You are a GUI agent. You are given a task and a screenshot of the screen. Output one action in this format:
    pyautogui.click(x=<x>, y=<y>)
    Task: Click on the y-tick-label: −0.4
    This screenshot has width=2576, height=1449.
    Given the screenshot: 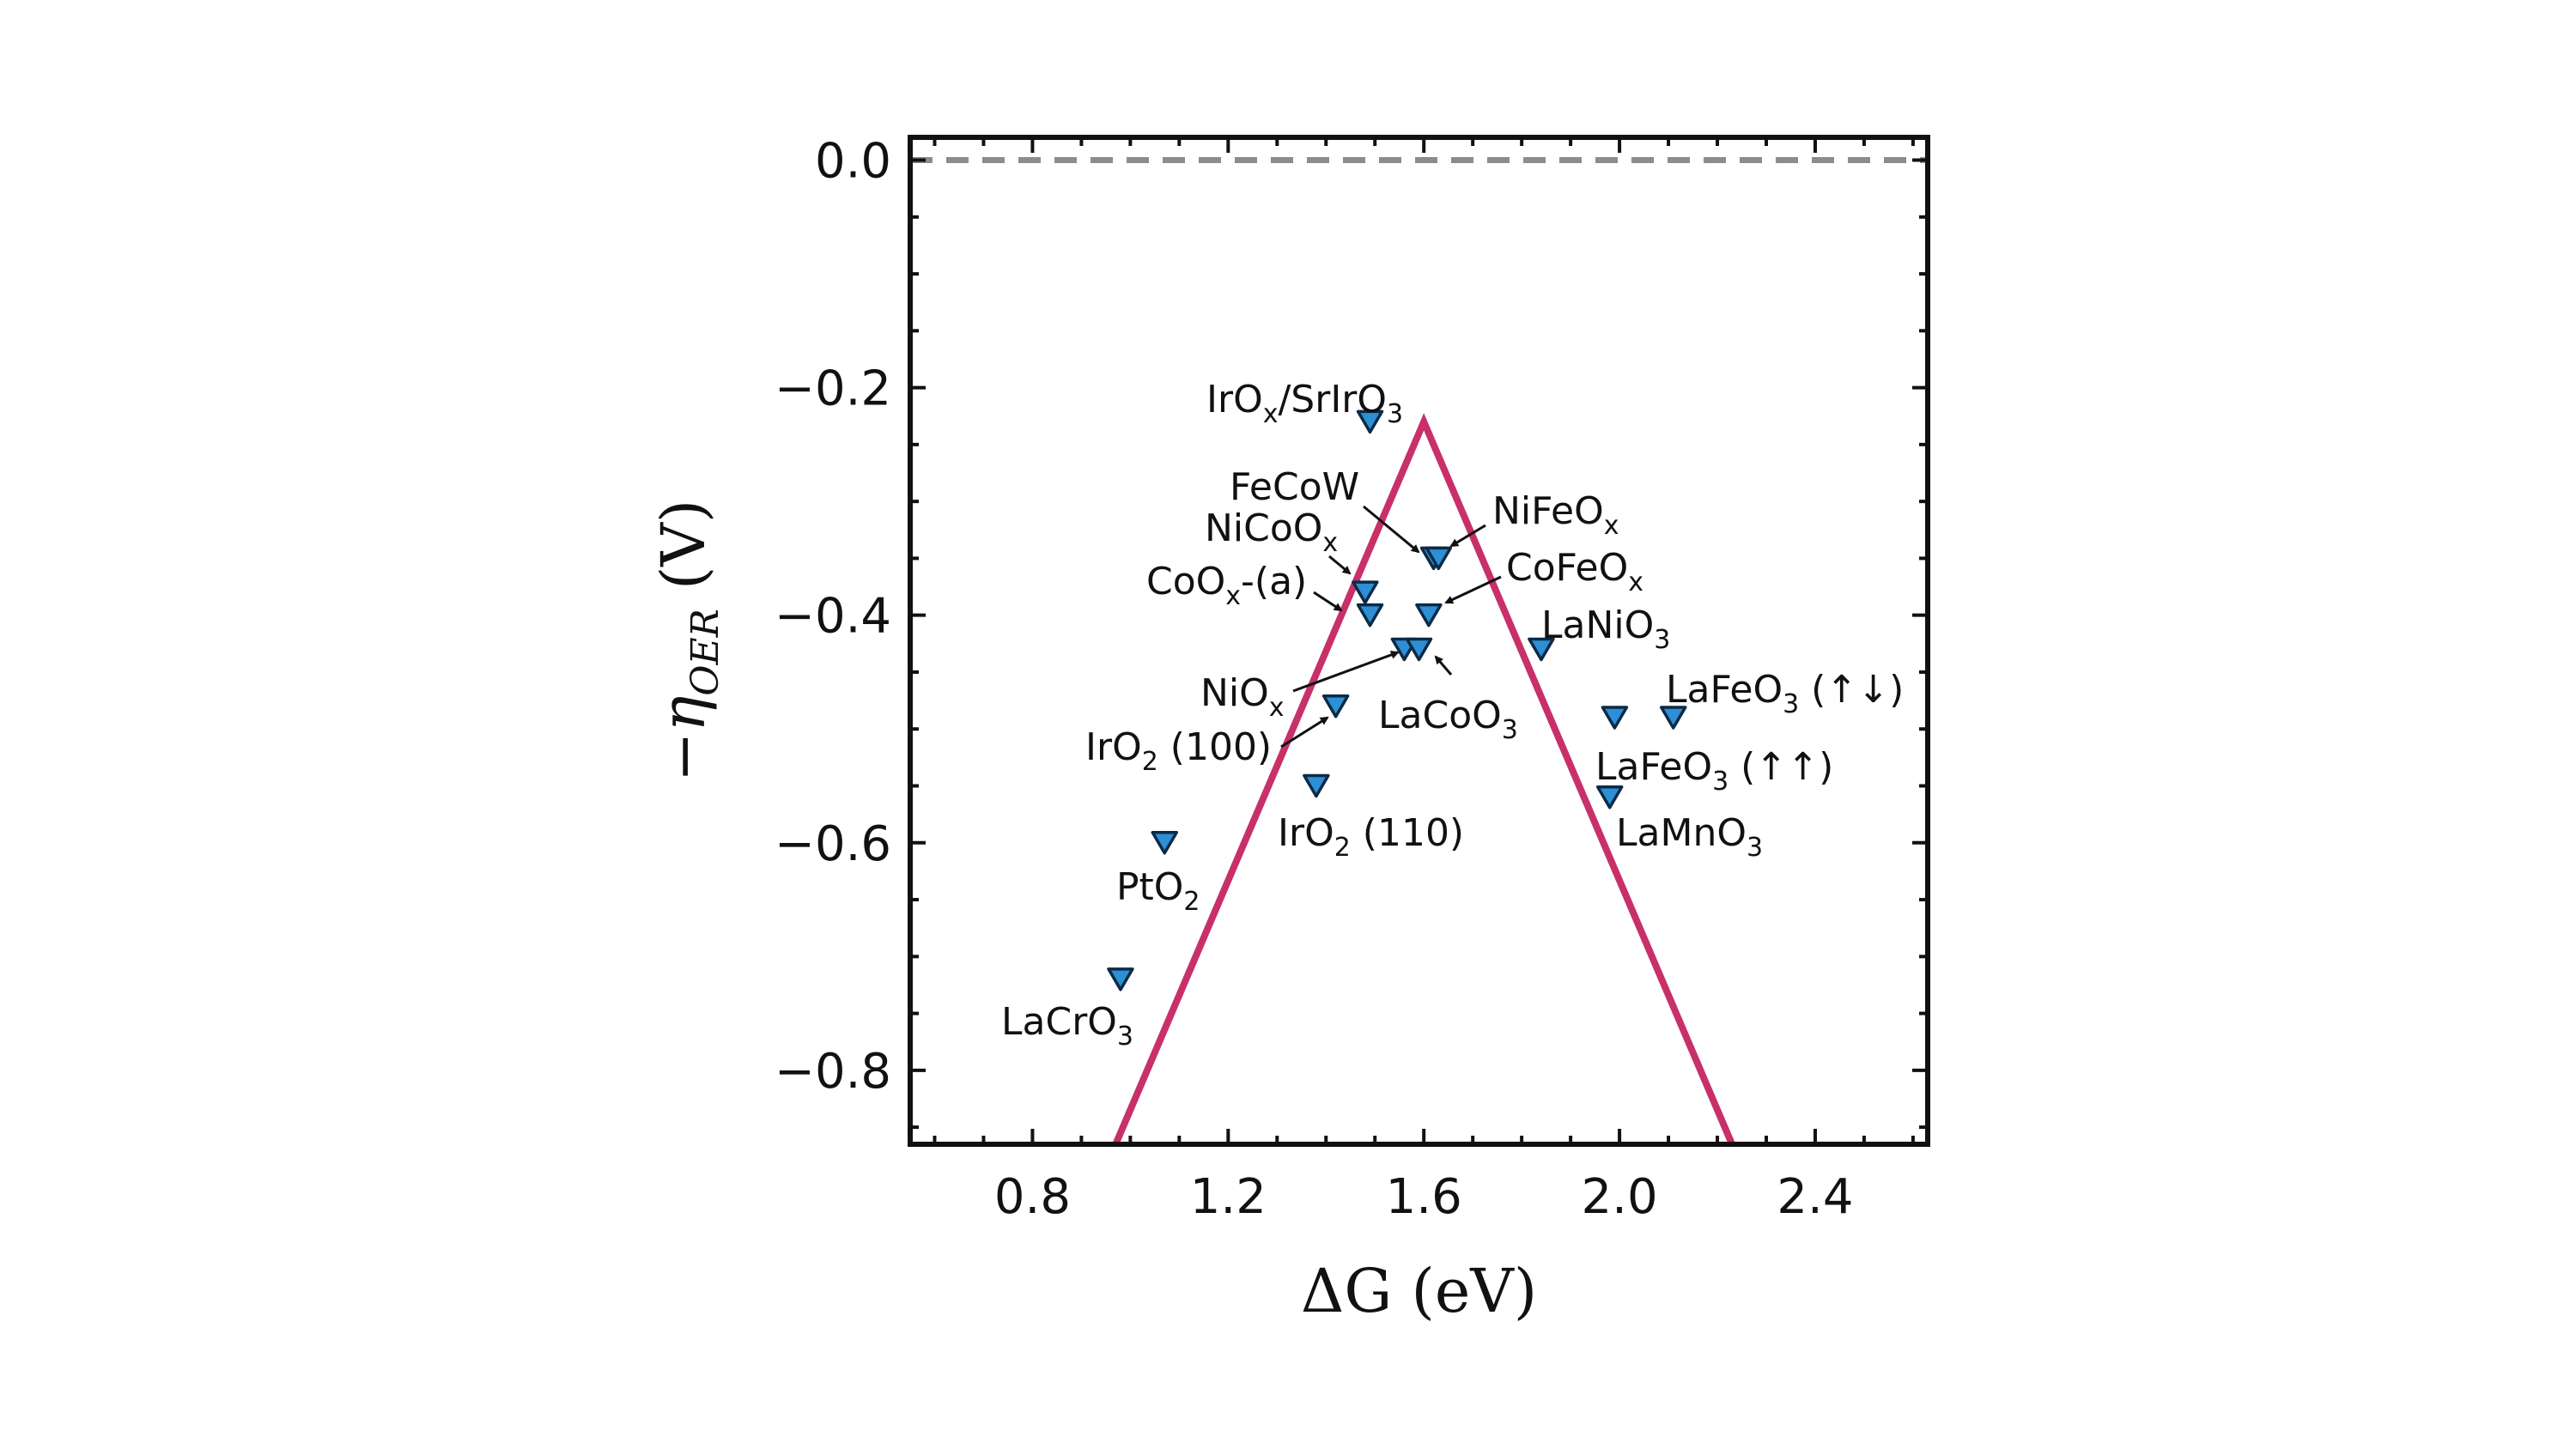 What is the action you would take?
    pyautogui.click(x=833, y=617)
    